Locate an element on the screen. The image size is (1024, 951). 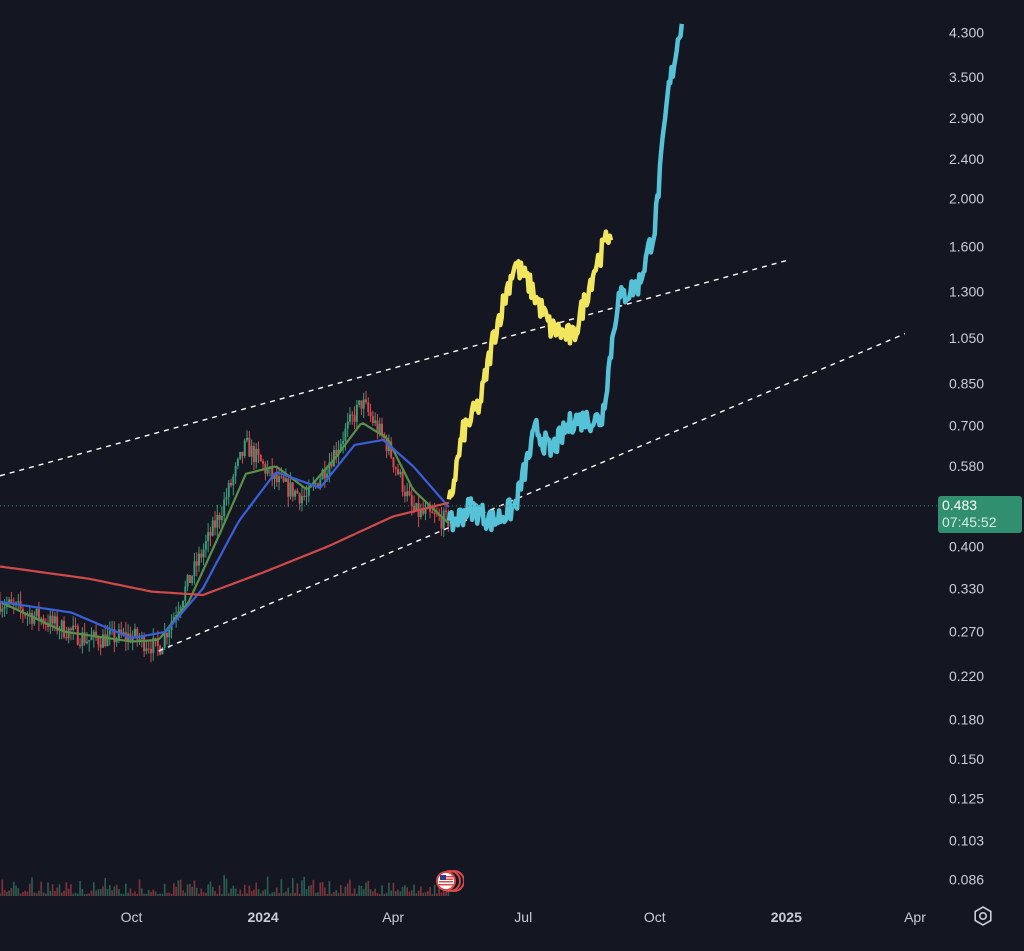
x-axis: Oct 2024 Apr Jul Oct 2025 Apr is located at coordinates (524, 917).